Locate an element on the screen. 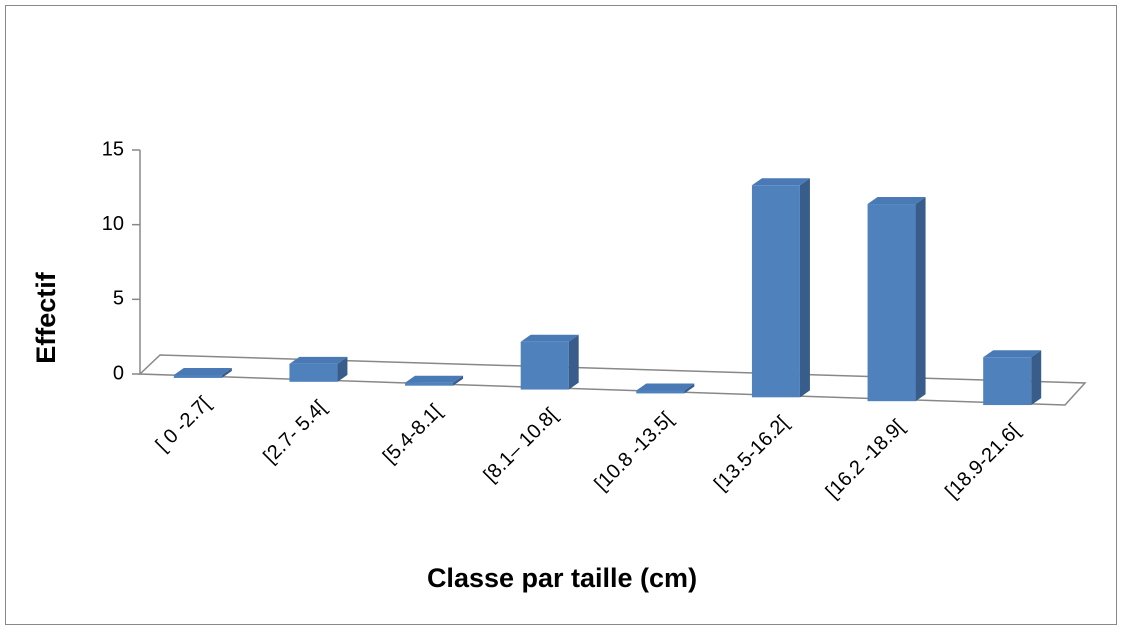  y-axis-title: Effectif is located at coordinates (46, 317).